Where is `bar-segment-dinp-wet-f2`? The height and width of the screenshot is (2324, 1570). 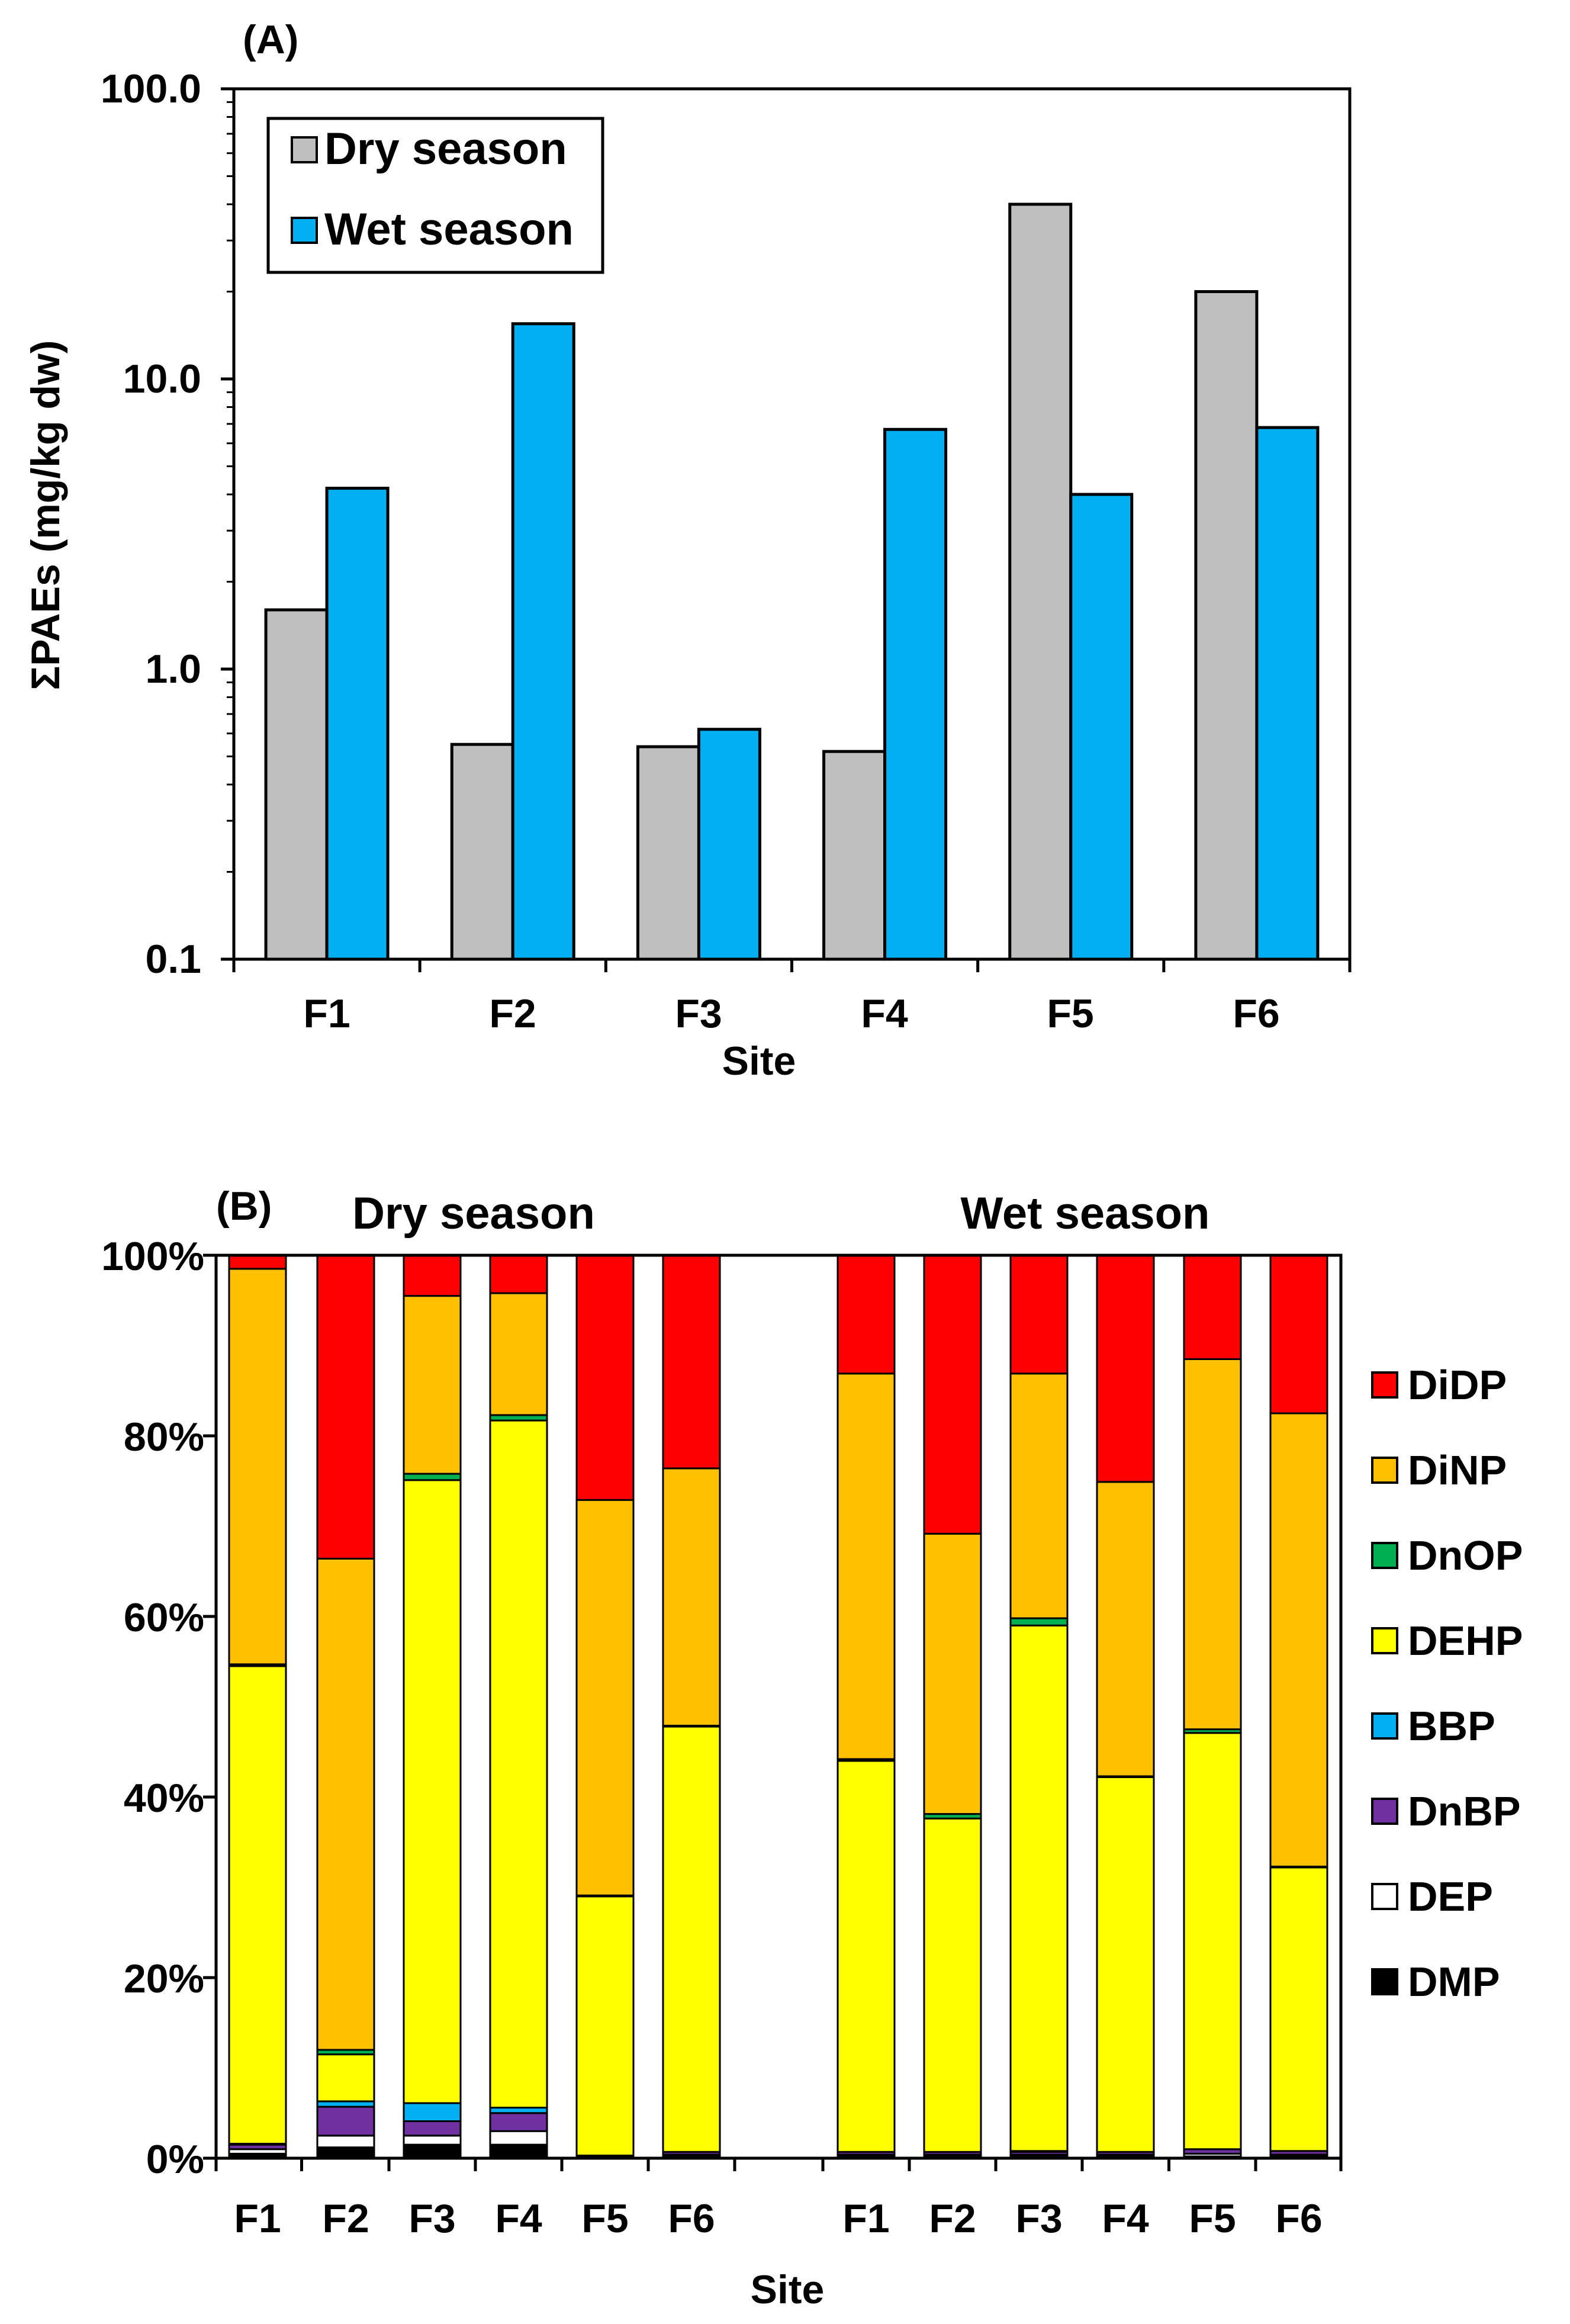 bar-segment-dinp-wet-f2 is located at coordinates (953, 1673).